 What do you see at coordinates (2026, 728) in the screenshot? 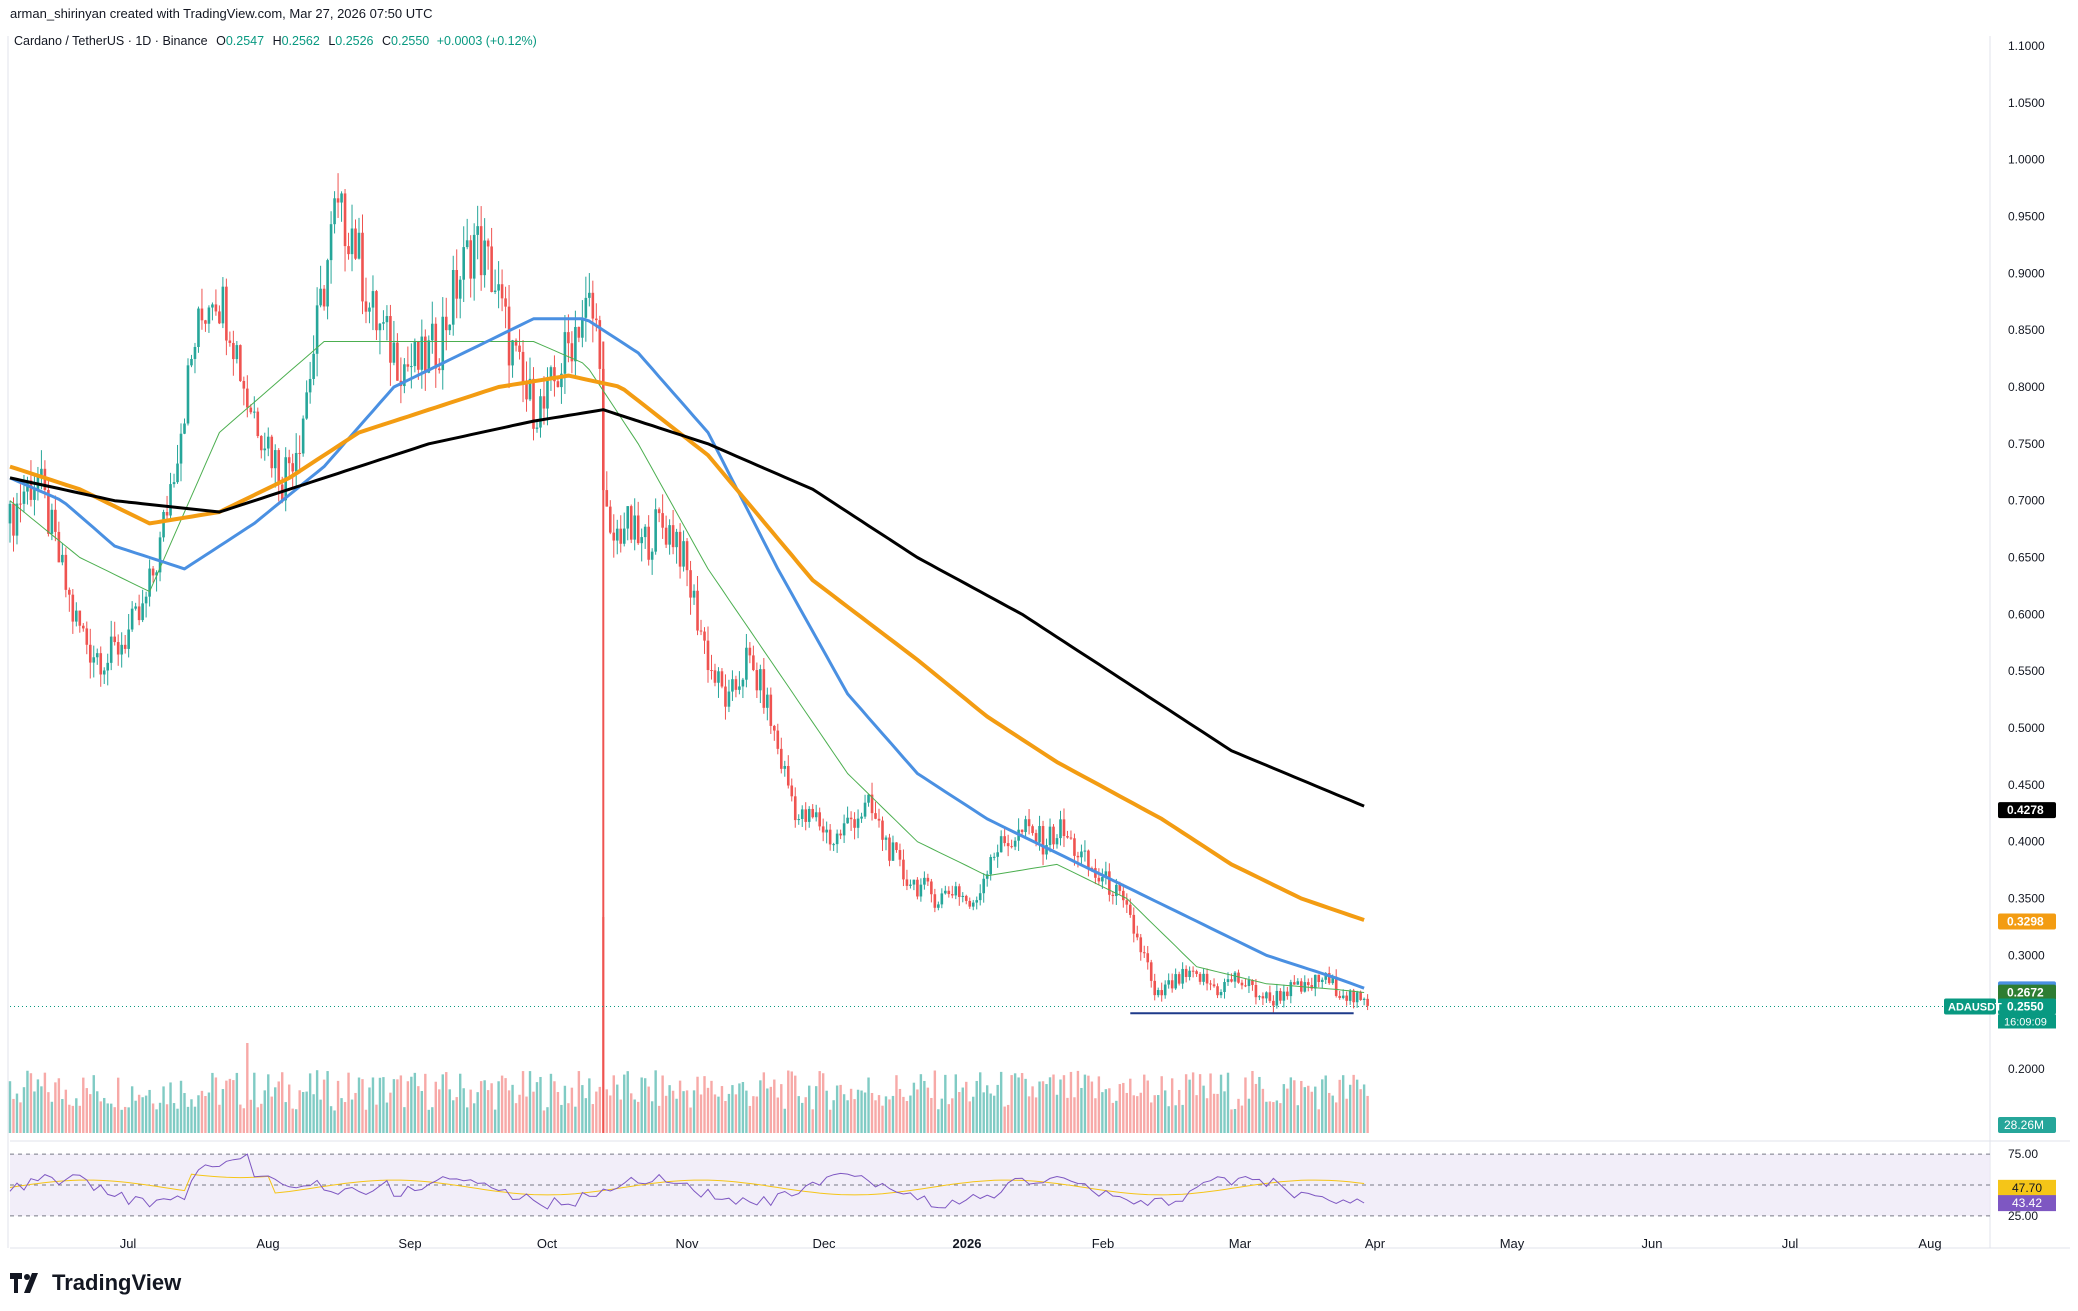
I see `price-tick-12: 0.5000` at bounding box center [2026, 728].